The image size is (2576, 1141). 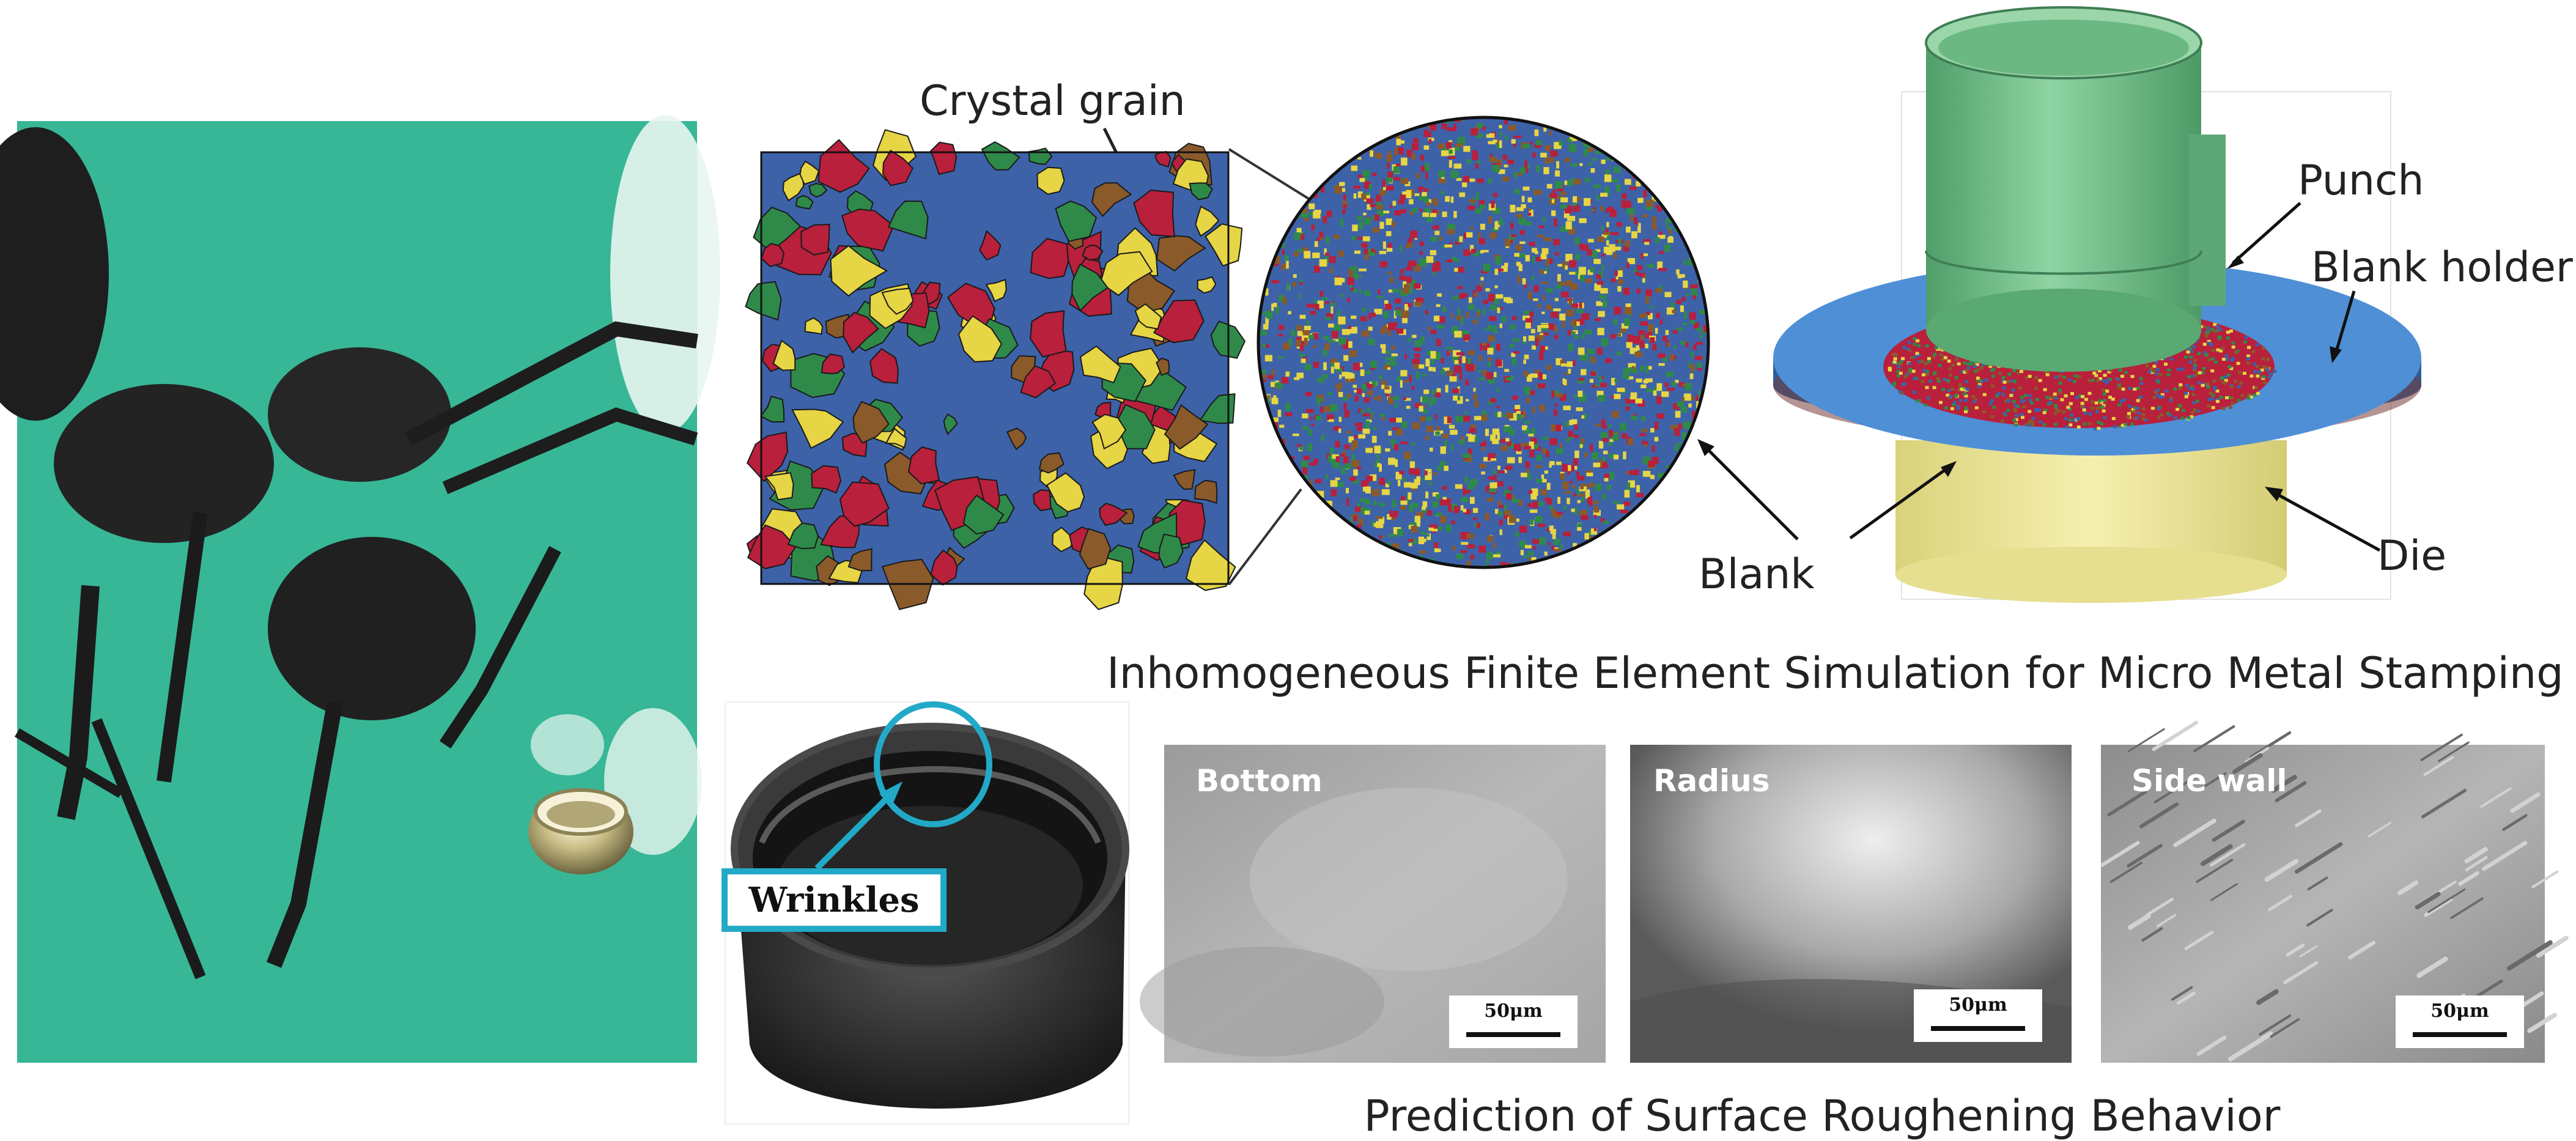 I want to click on micrograph-radius-label: Radius, so click(x=1711, y=781).